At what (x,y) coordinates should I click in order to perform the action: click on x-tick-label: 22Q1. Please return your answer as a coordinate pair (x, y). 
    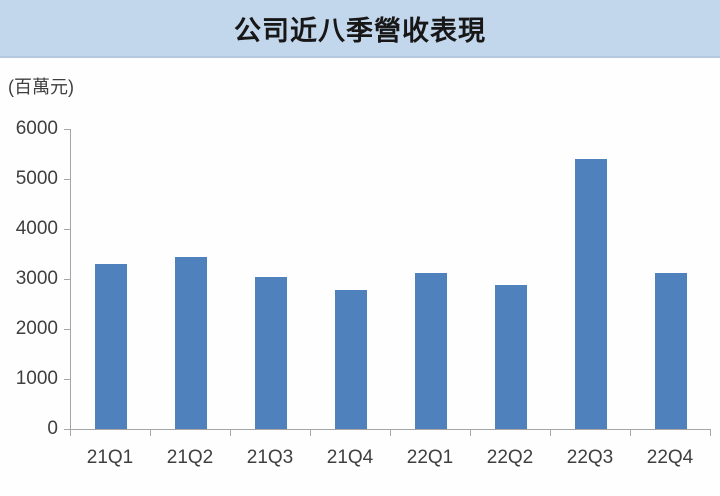
    Looking at the image, I should click on (430, 457).